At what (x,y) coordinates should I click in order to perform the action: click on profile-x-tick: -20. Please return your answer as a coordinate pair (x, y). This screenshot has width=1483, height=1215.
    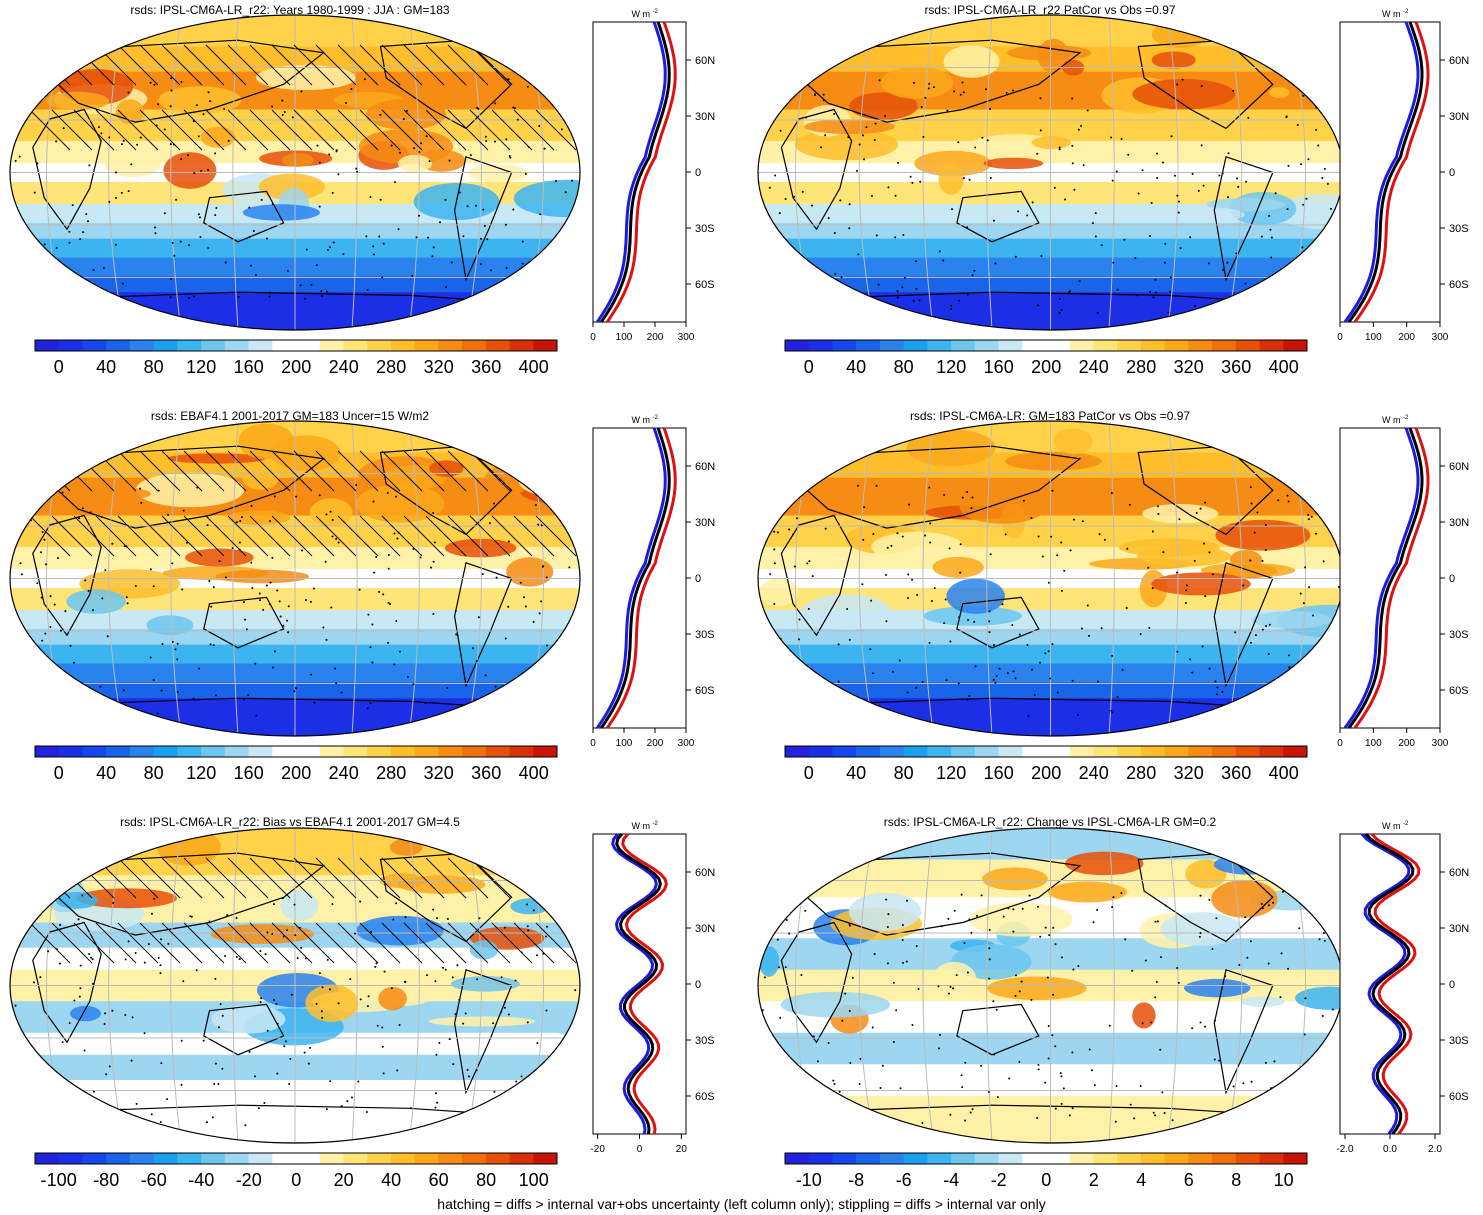
    Looking at the image, I should click on (597, 1149).